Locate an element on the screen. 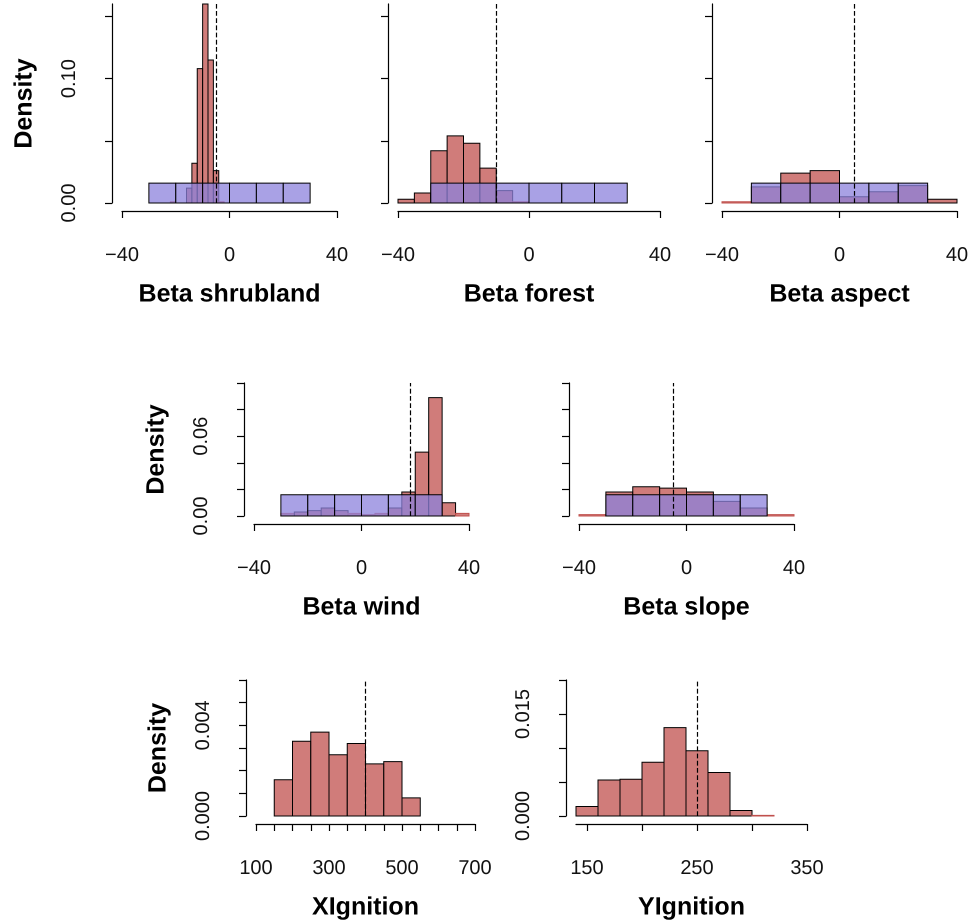  x-tick-label: 500 is located at coordinates (402, 868).